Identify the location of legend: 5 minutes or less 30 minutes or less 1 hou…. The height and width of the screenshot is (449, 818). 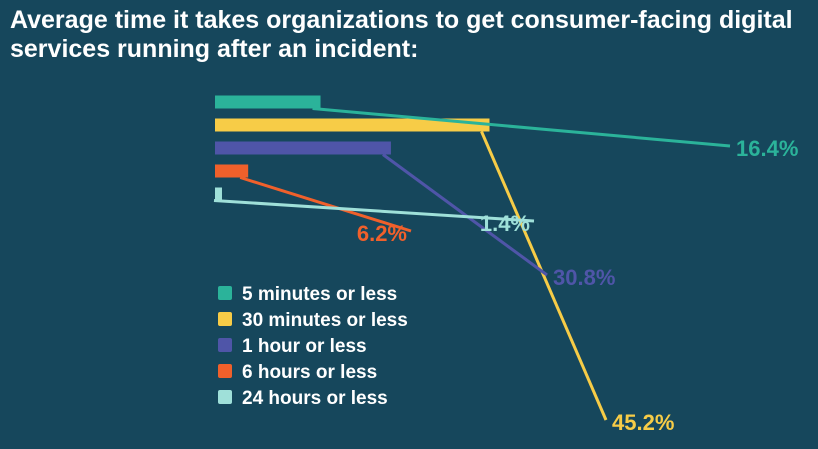
(313, 346).